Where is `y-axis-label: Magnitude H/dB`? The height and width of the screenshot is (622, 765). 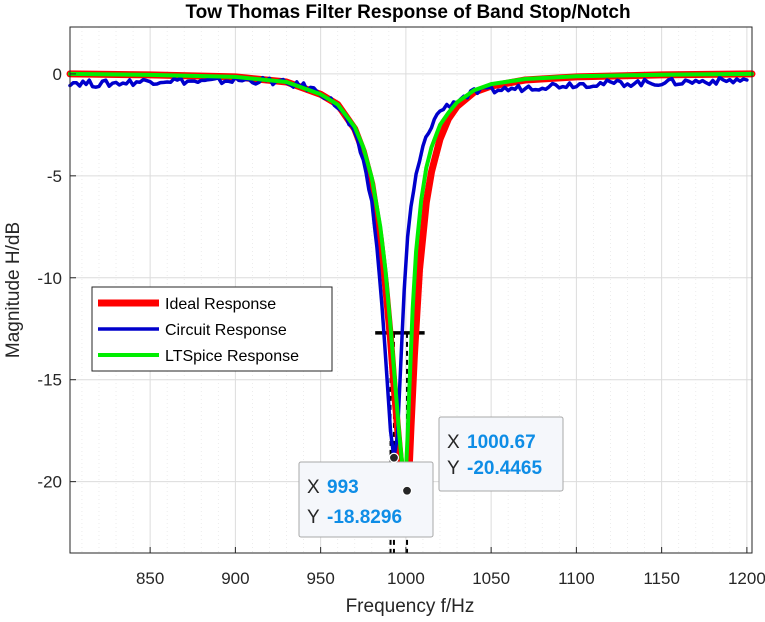 y-axis-label: Magnitude H/dB is located at coordinates (13, 290).